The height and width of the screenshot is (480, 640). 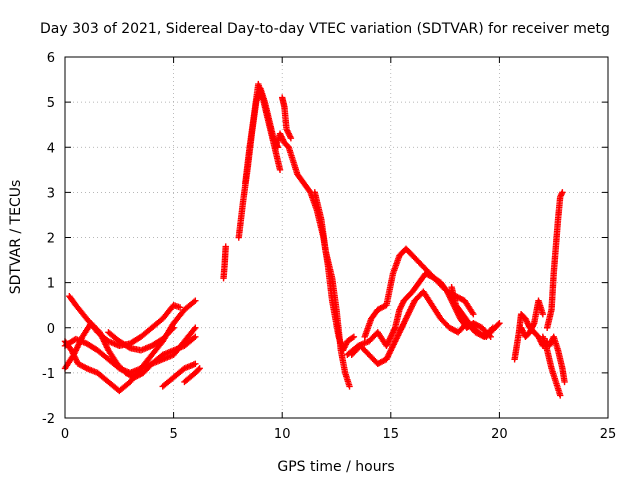 I want to click on series-track-c, so click(x=125, y=320).